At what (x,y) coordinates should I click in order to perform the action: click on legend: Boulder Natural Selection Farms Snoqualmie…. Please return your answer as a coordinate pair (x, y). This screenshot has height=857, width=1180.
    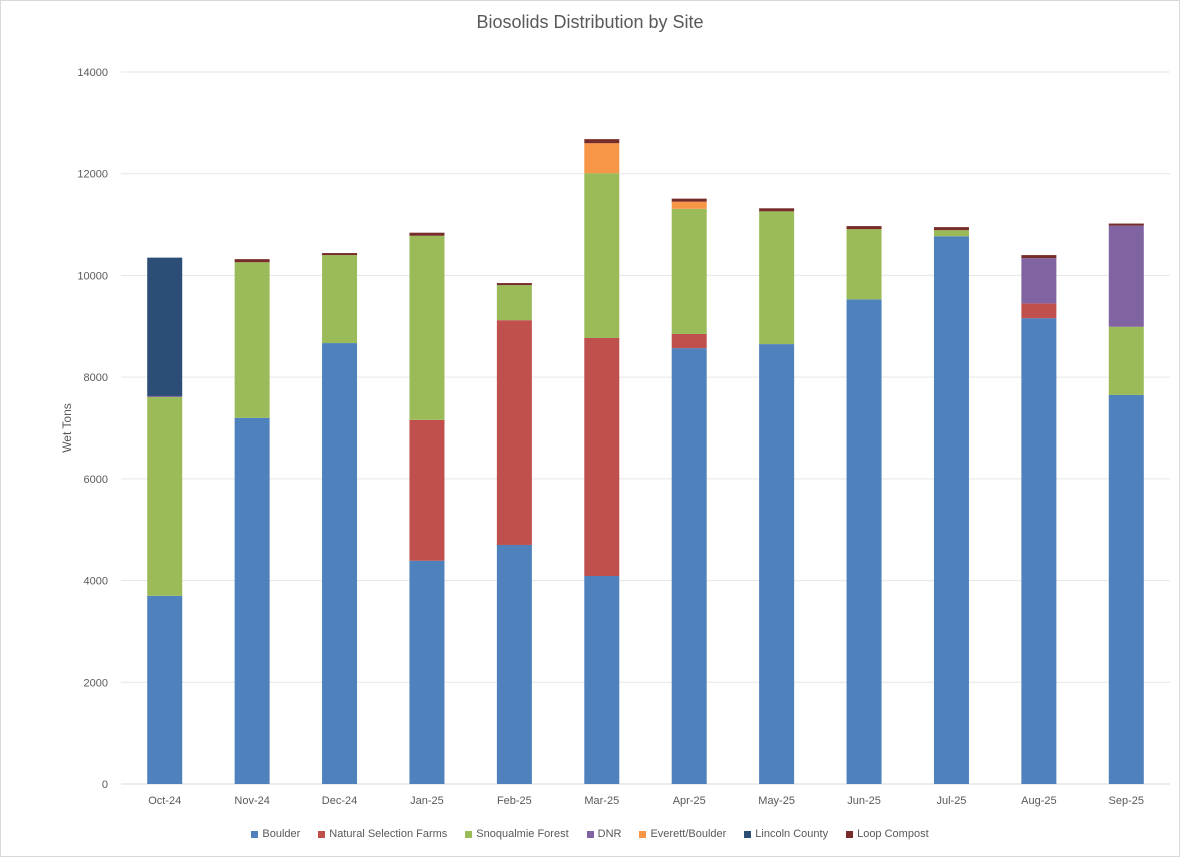
    Looking at the image, I should click on (590, 834).